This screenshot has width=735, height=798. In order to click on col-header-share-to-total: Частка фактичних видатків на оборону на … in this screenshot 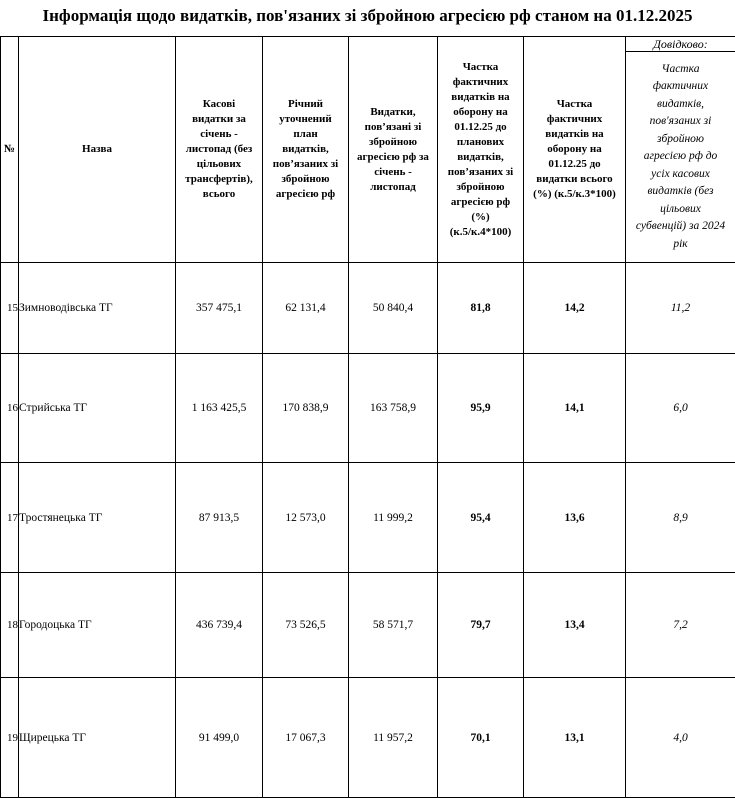, I will do `click(575, 150)`.